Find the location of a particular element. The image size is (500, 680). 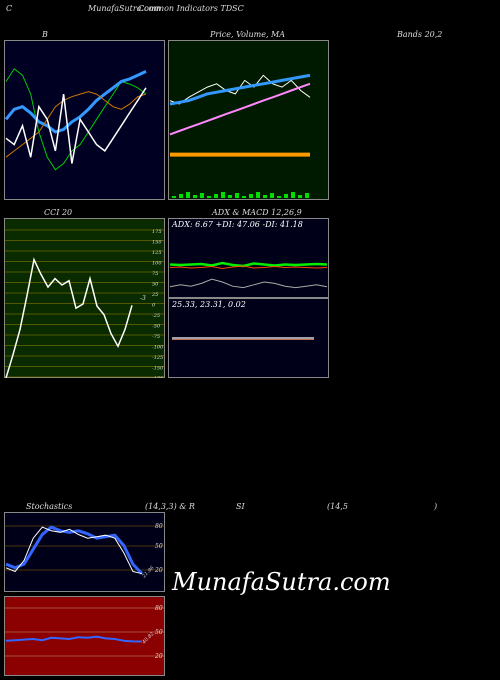

rsi-params: (14,5 is located at coordinates (337, 506).